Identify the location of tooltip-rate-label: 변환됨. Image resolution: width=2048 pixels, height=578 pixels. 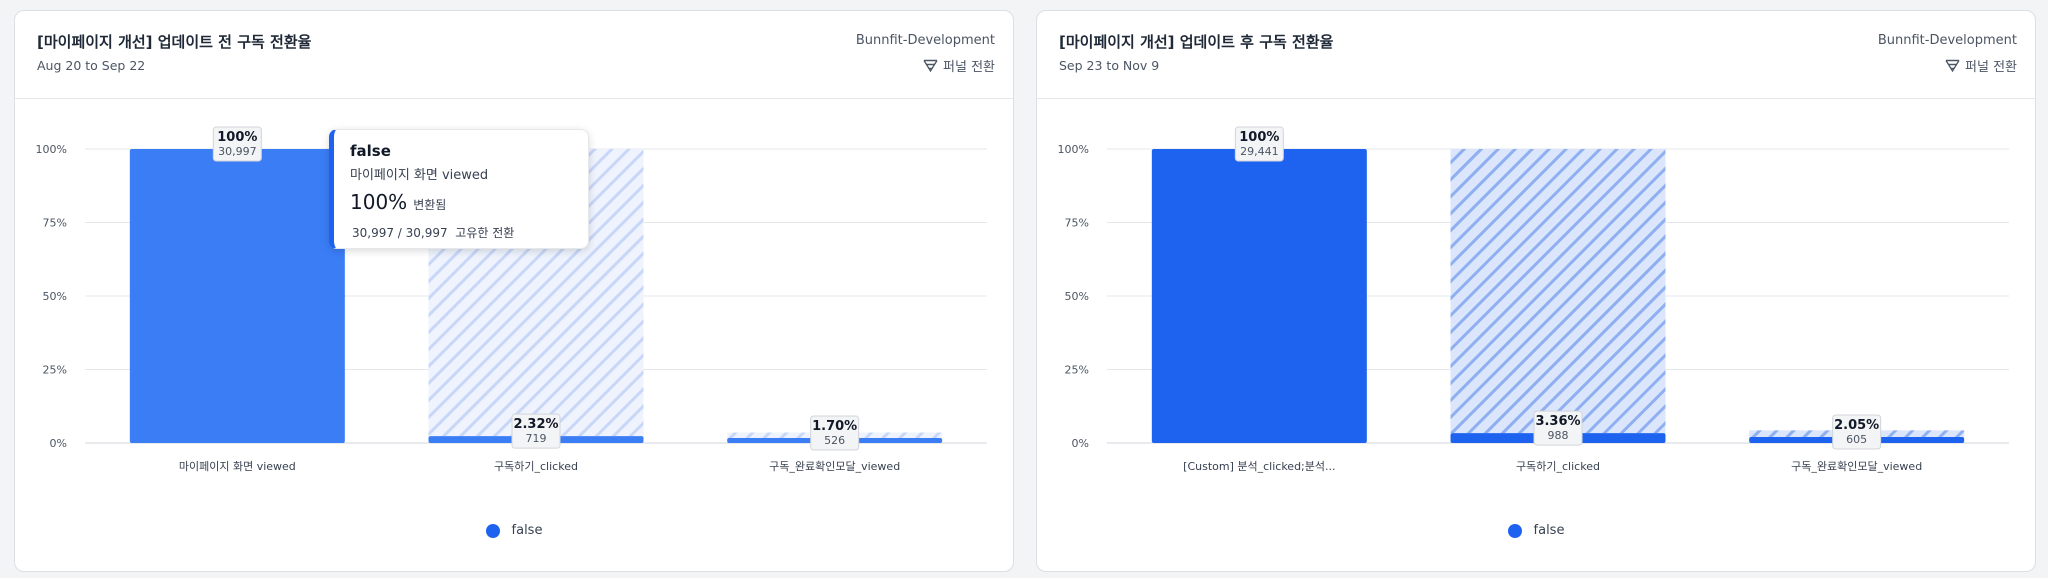
(430, 205).